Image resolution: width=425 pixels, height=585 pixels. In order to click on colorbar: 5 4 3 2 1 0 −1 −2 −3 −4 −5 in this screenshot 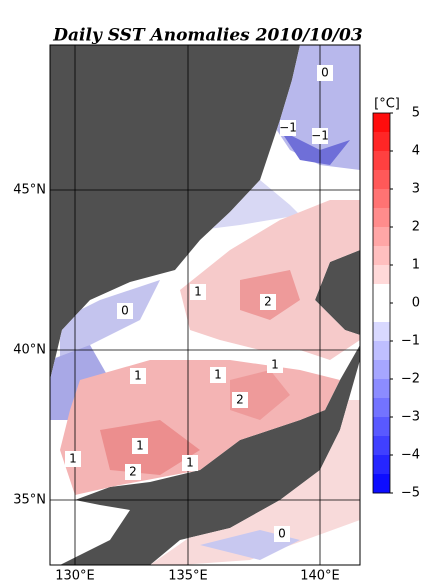, I will do `click(396, 303)`.